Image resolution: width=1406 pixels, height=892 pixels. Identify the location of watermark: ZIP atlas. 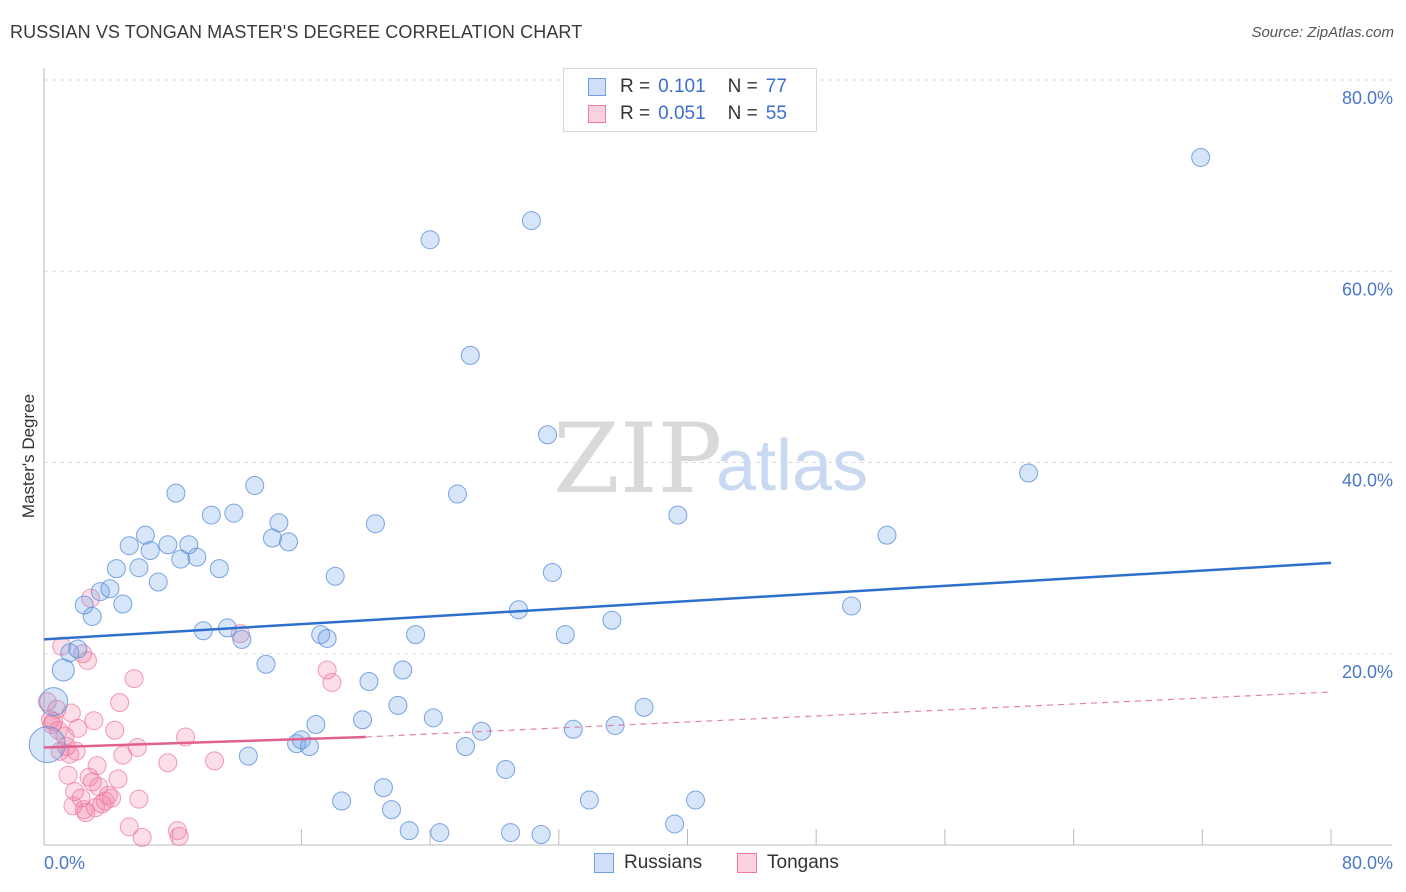
(710, 459).